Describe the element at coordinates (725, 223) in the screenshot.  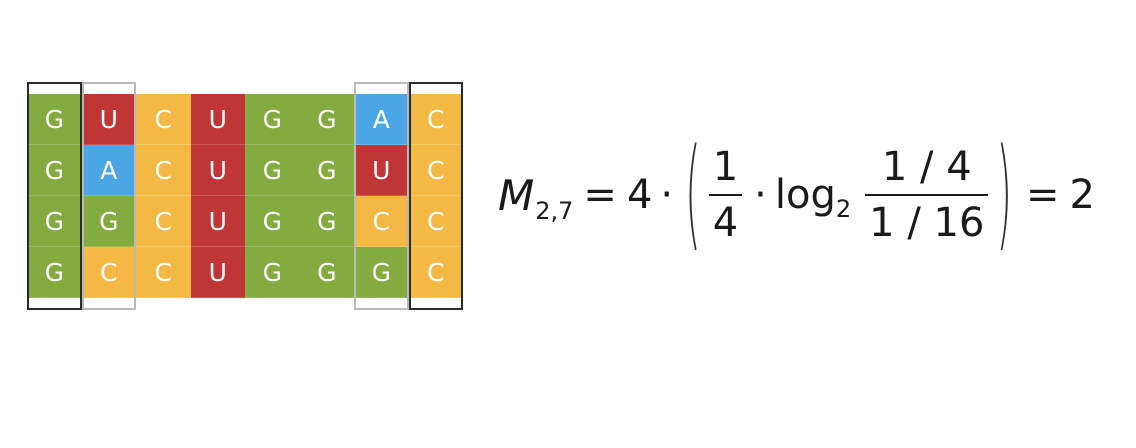
I see `fraction-denominator: 4` at that location.